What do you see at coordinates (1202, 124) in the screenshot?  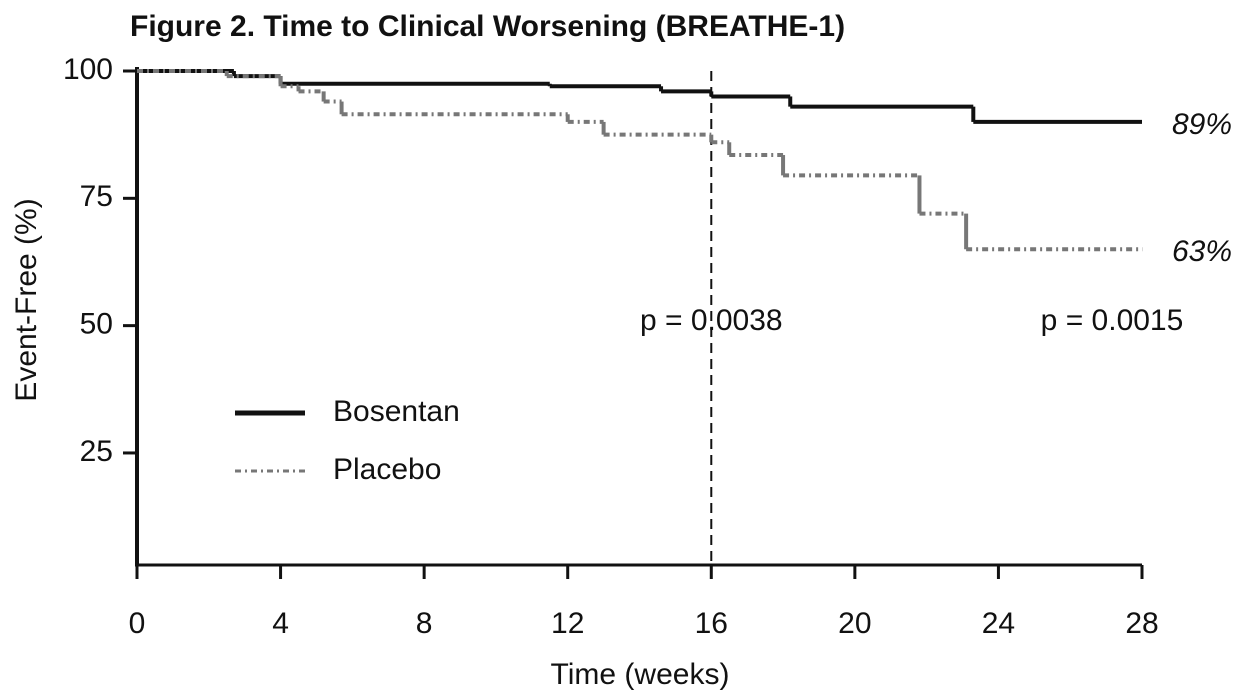 I see `end-label: 89%` at bounding box center [1202, 124].